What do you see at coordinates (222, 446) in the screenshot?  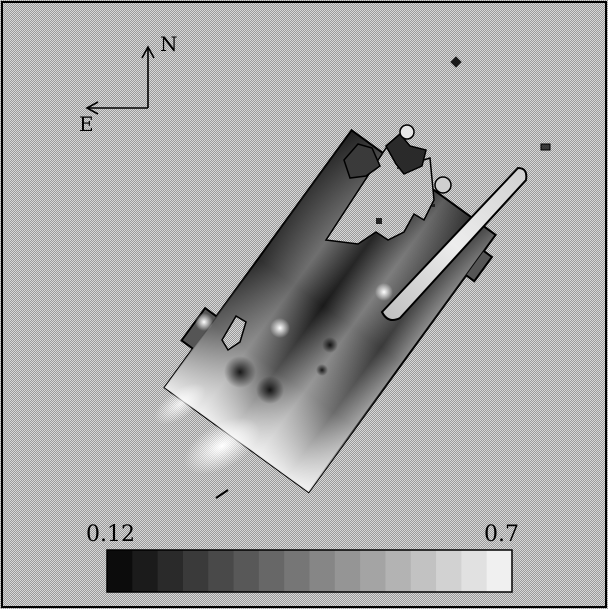 I see `bright-region` at bounding box center [222, 446].